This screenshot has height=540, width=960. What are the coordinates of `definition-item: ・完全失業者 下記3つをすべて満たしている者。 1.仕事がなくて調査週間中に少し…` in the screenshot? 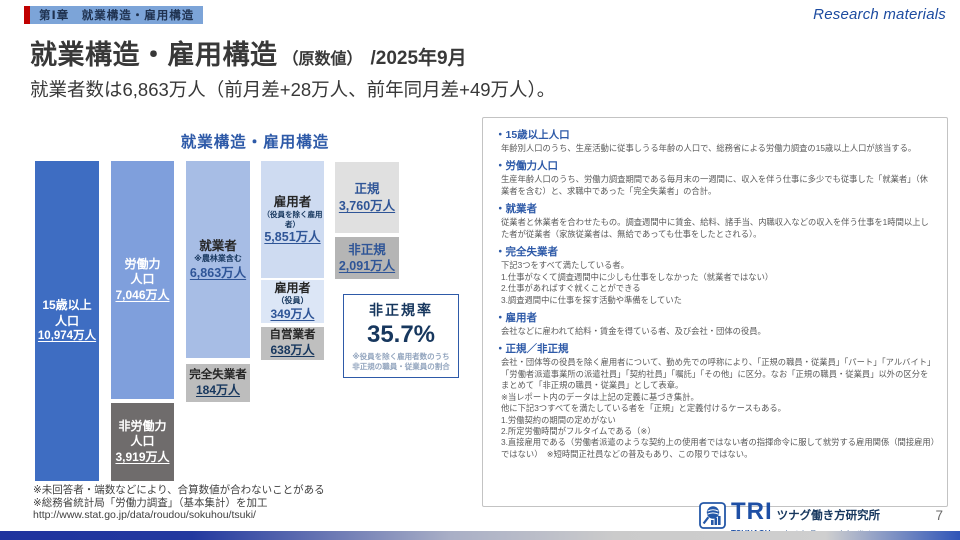 It's located at (715, 275).